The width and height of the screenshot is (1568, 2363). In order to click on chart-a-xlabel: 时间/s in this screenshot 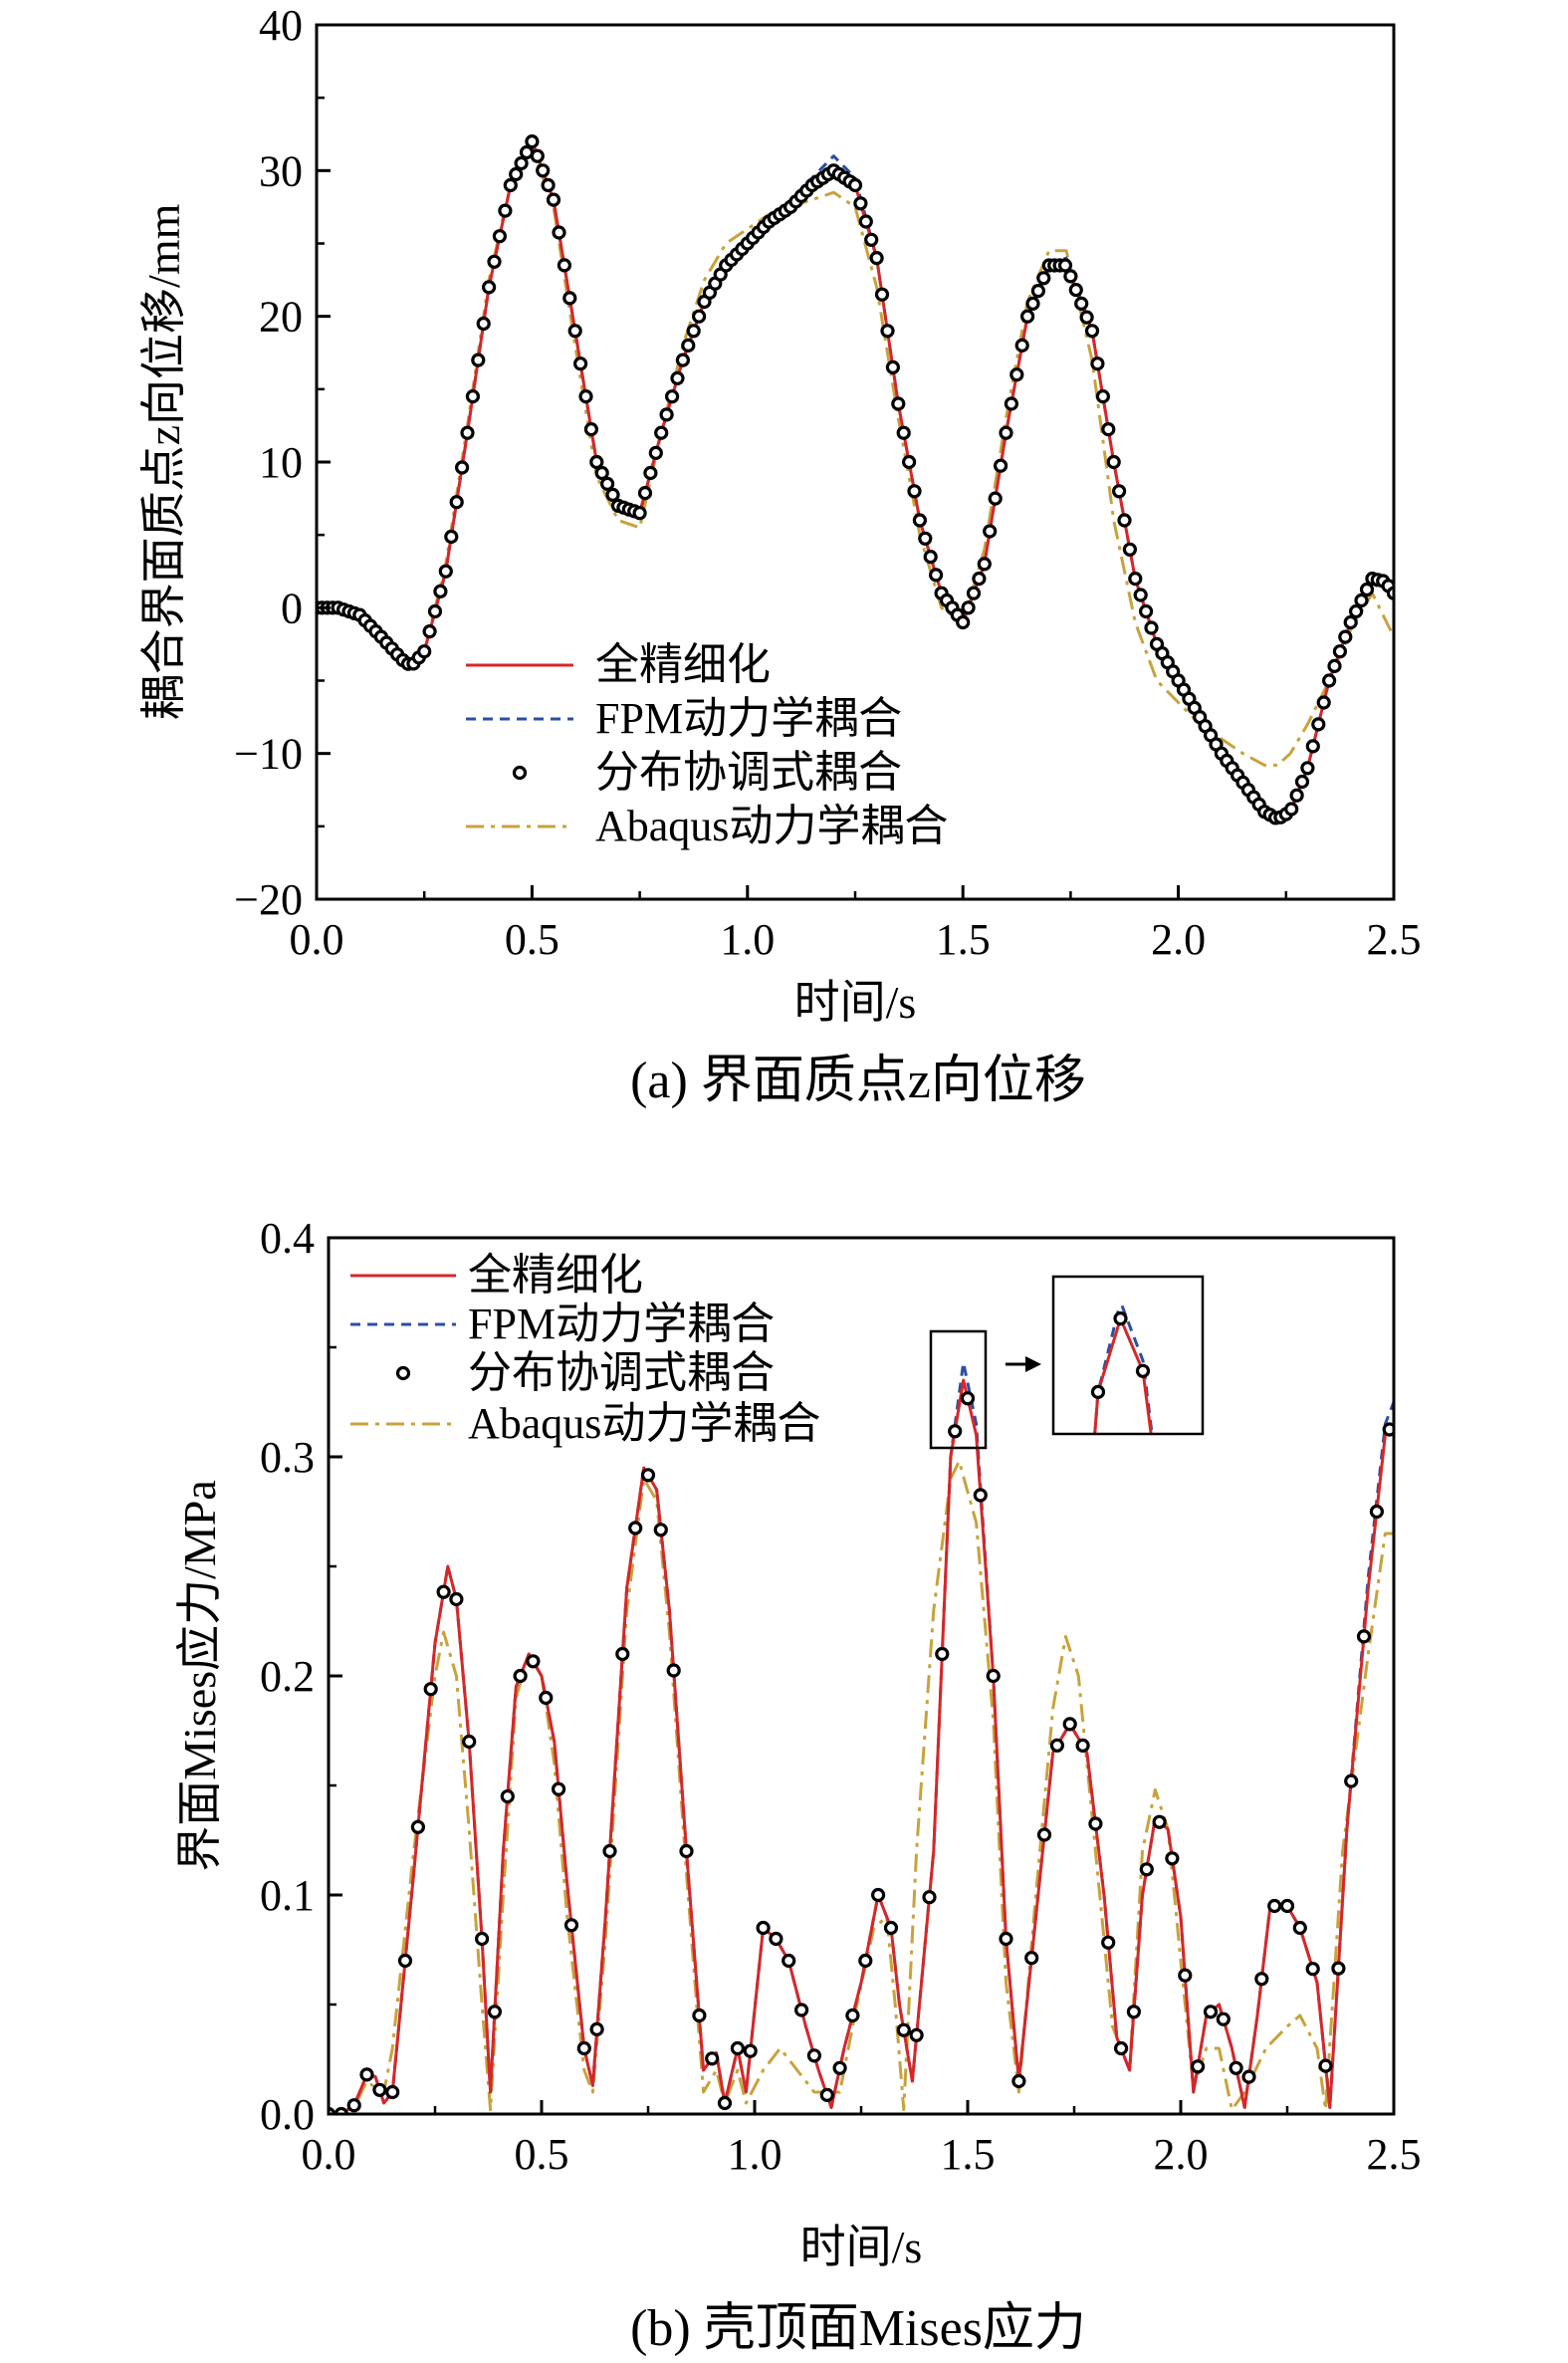, I will do `click(856, 1002)`.